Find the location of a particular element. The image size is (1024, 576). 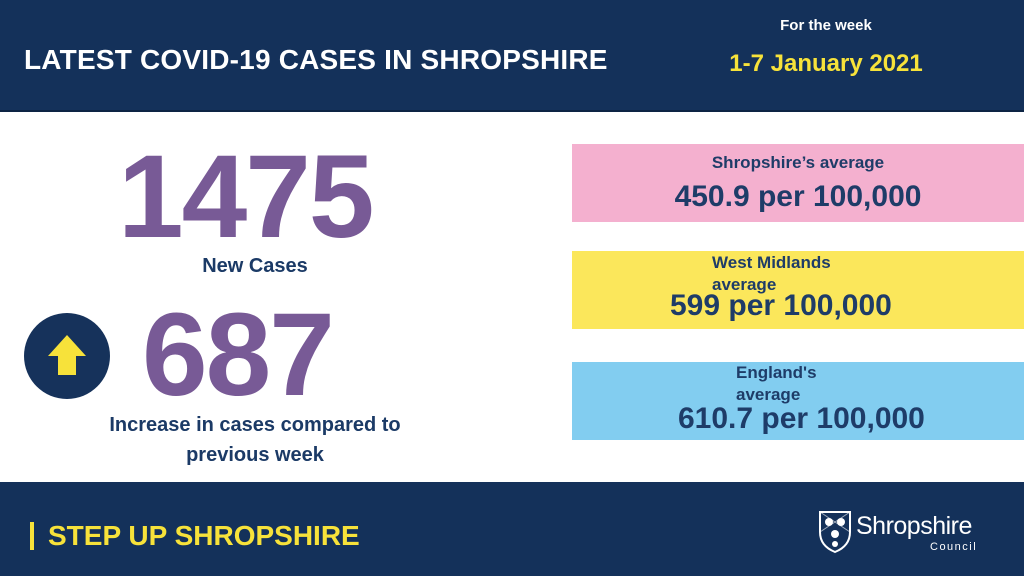

increase-value: 687 is located at coordinates (238, 355).